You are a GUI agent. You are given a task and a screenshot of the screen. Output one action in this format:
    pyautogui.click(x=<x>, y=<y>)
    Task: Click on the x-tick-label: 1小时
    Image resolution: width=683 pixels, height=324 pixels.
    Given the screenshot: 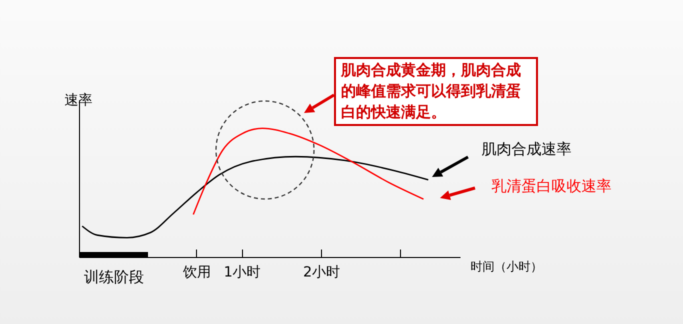 What is the action you would take?
    pyautogui.click(x=242, y=272)
    